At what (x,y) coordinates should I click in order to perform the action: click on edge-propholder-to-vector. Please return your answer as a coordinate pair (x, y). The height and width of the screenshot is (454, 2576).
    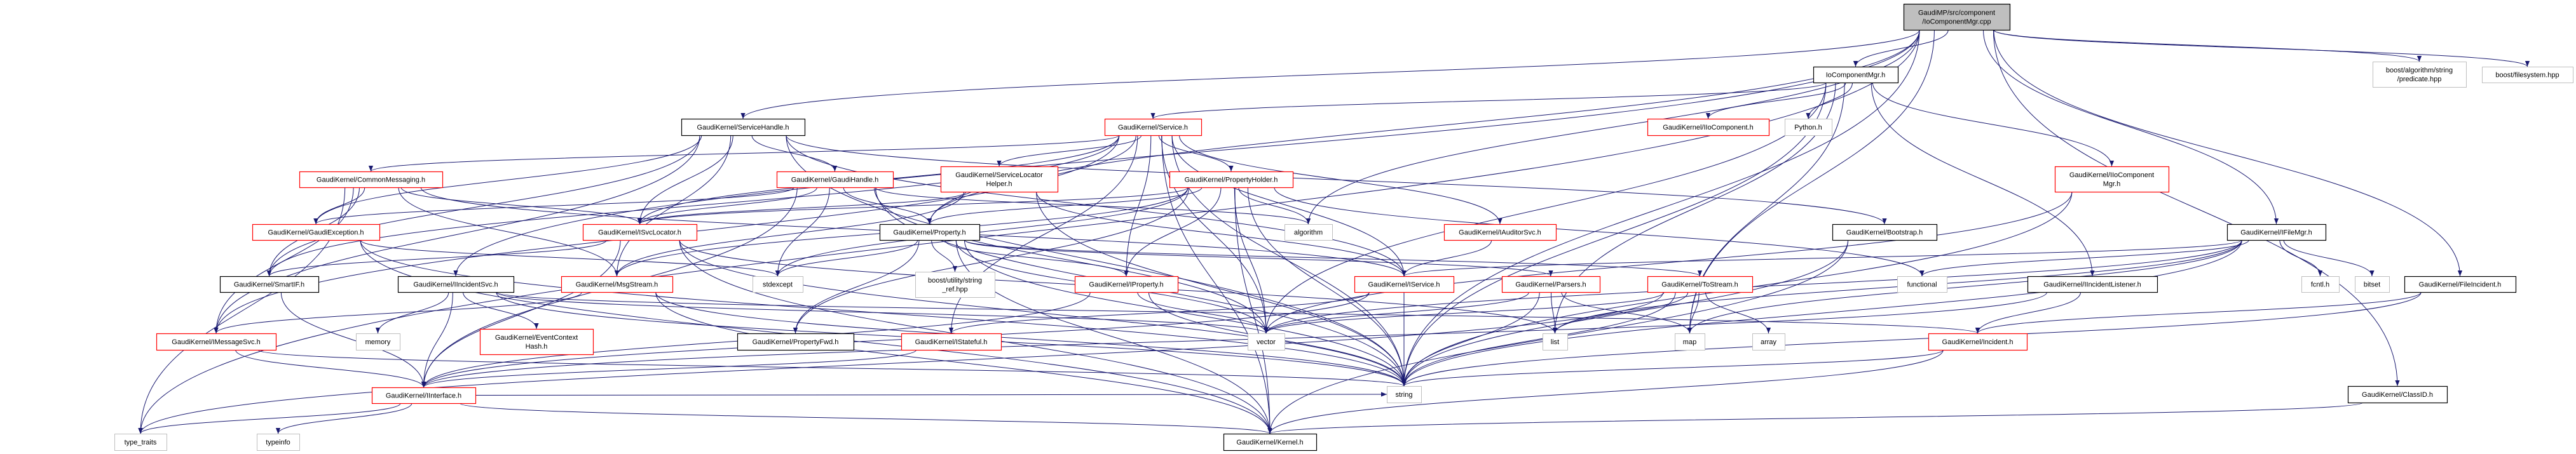
    Looking at the image, I should click on (1251, 260).